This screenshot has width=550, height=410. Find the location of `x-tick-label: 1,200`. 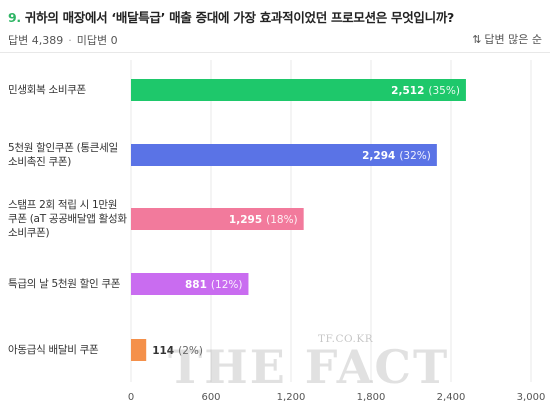

x-tick-label: 1,200 is located at coordinates (291, 397).